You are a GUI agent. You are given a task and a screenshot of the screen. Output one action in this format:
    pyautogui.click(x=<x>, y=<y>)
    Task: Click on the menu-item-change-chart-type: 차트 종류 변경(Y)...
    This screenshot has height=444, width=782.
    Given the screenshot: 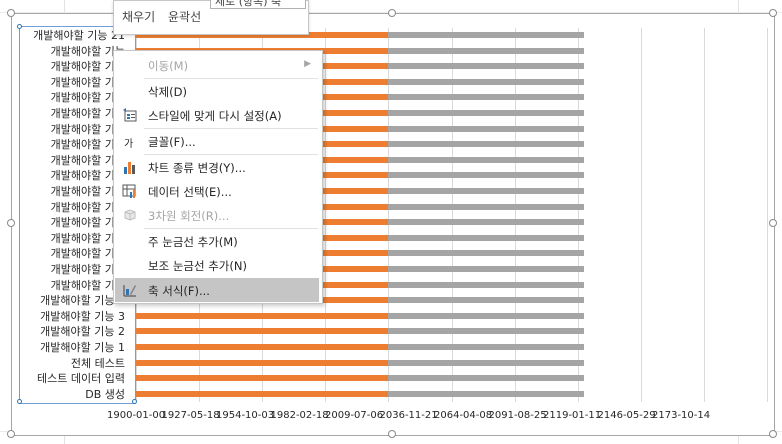 What is the action you would take?
    pyautogui.click(x=217, y=167)
    